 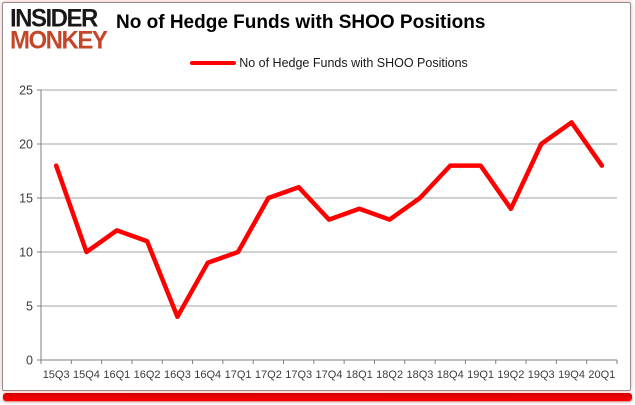 What do you see at coordinates (26, 91) in the screenshot?
I see `y-axis-label: 25` at bounding box center [26, 91].